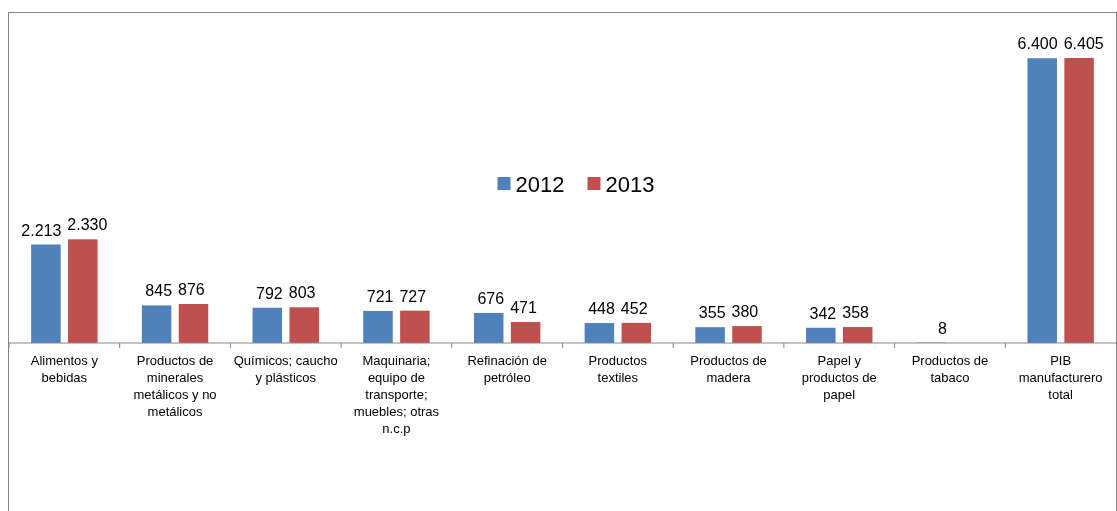 The height and width of the screenshot is (511, 1117). Describe the element at coordinates (728, 369) in the screenshot. I see `x-tick-label: Productos de madera` at that location.